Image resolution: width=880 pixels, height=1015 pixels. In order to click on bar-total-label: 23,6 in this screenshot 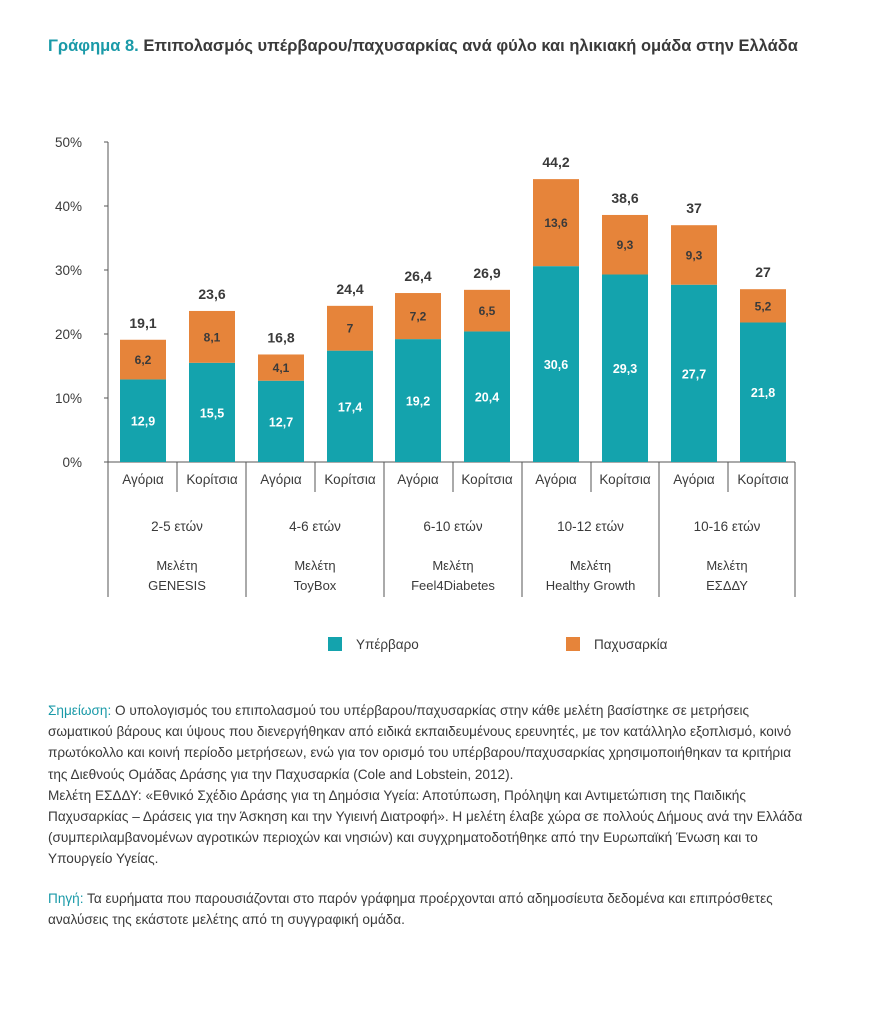, I will do `click(211, 294)`.